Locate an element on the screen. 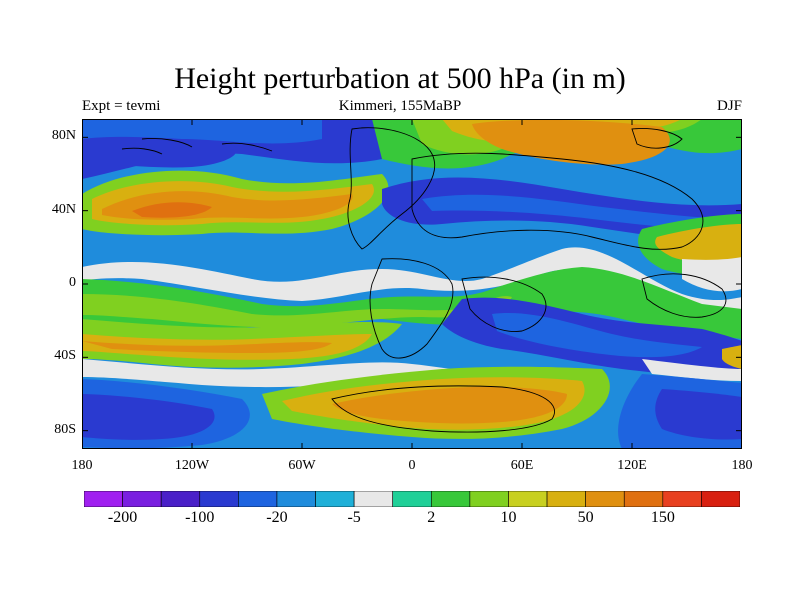  colorbar-label: -5 is located at coordinates (354, 517).